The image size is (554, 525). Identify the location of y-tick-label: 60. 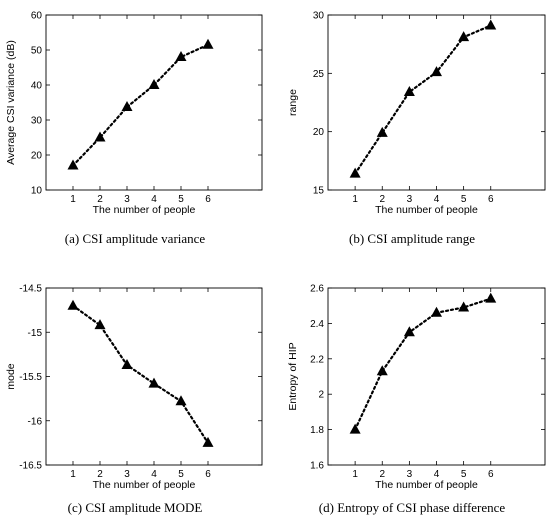
(37, 16).